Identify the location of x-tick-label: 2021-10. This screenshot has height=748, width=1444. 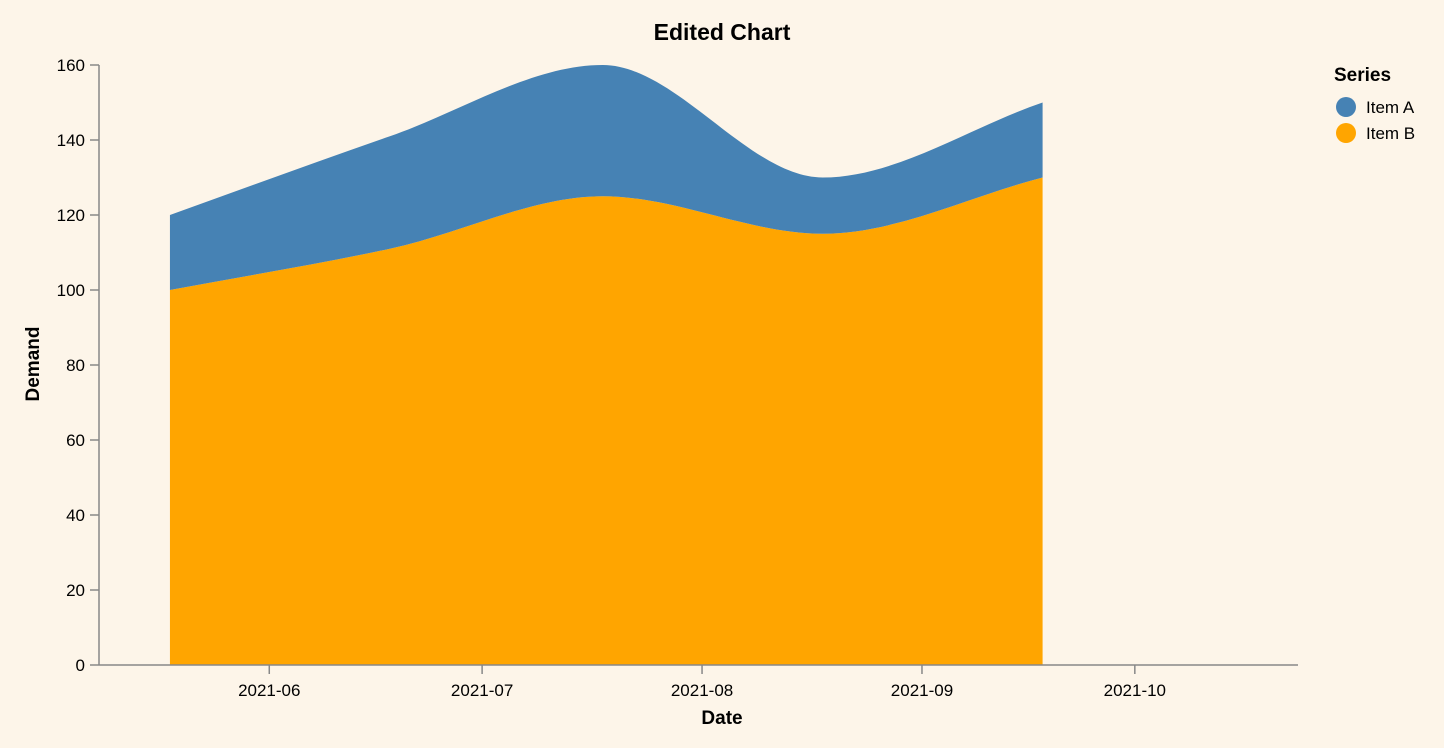
(1135, 690).